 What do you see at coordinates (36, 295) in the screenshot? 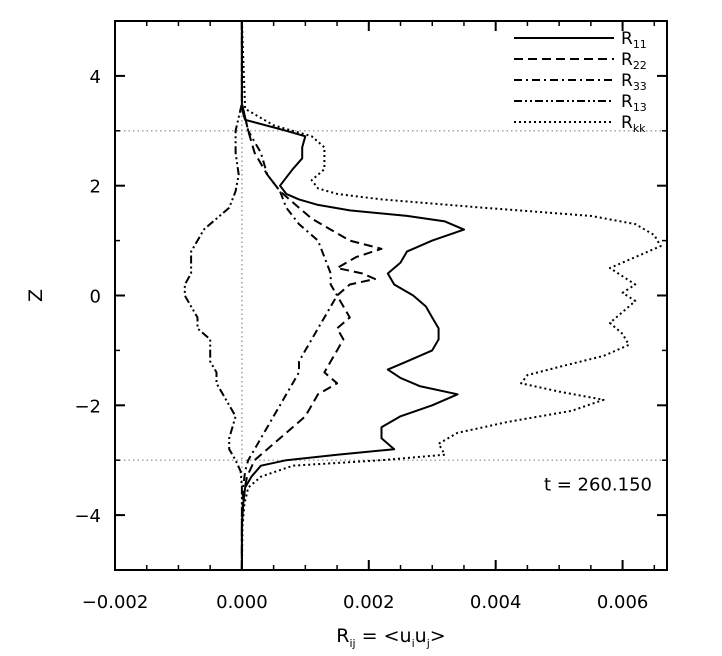
I see `y-axis-title: Z` at bounding box center [36, 295].